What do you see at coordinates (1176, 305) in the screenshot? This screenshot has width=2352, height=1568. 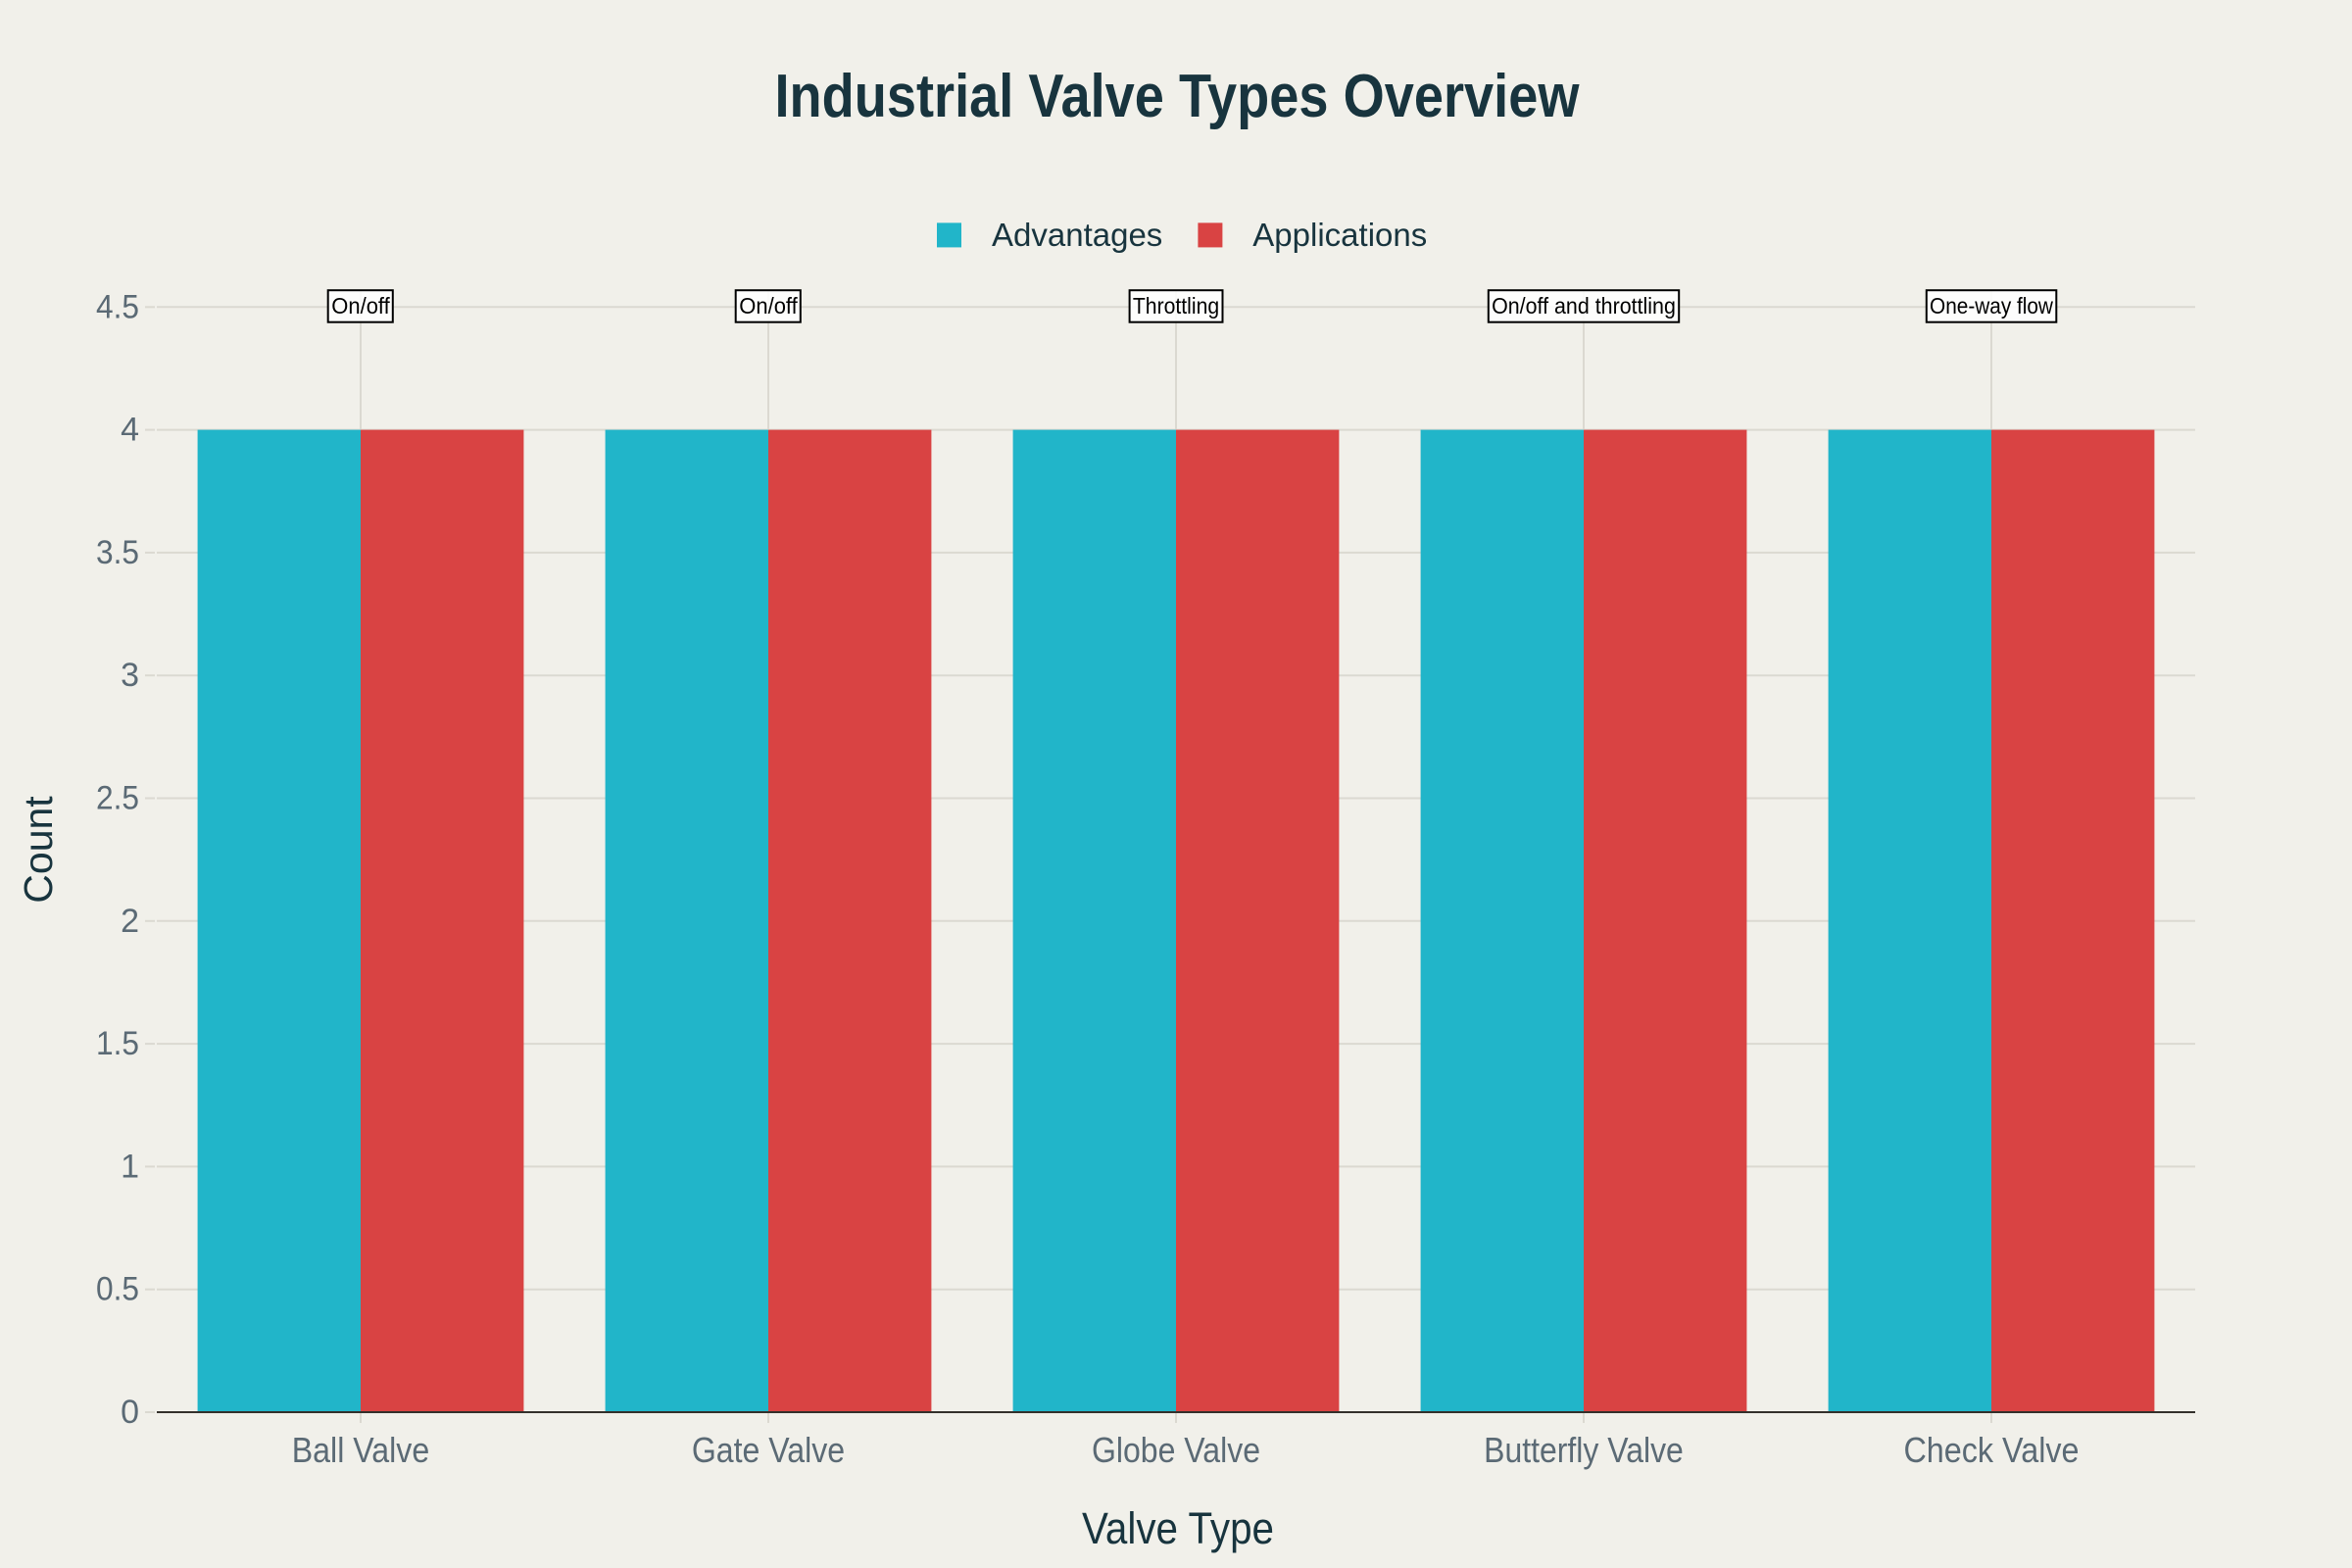 I see `svg-text: Throttling` at bounding box center [1176, 305].